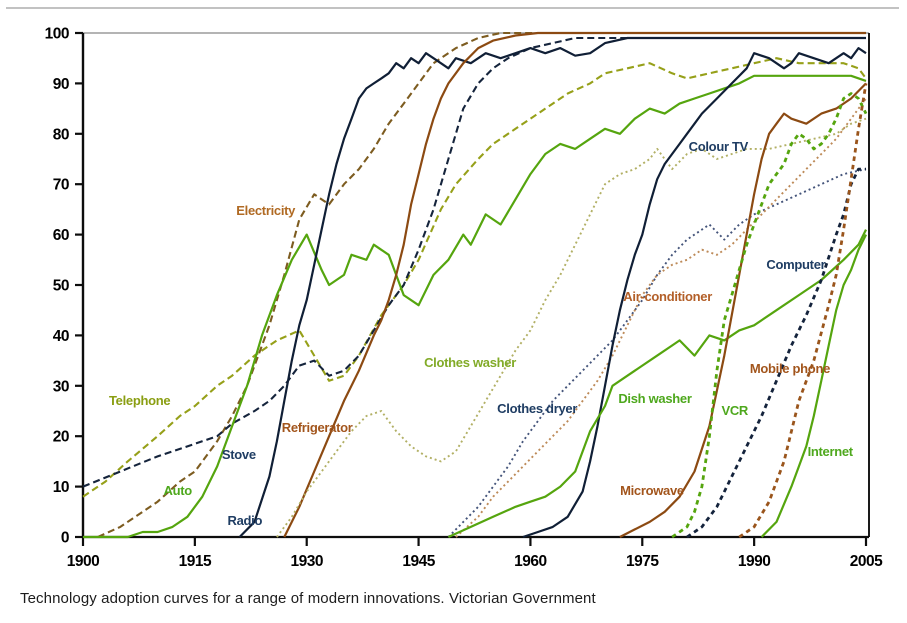 The width and height of the screenshot is (907, 623). What do you see at coordinates (831, 451) in the screenshot?
I see `series-label-internet: Internet` at bounding box center [831, 451].